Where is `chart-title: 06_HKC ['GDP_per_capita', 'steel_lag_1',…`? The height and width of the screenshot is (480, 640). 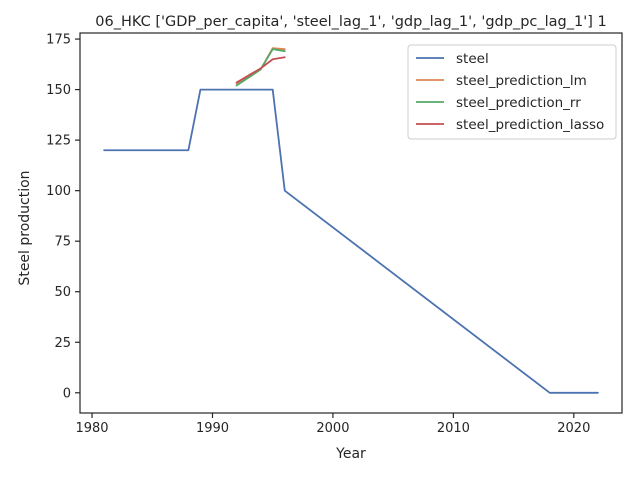 chart-title: 06_HKC ['GDP_per_capita', 'steel_lag_1',… is located at coordinates (350, 22).